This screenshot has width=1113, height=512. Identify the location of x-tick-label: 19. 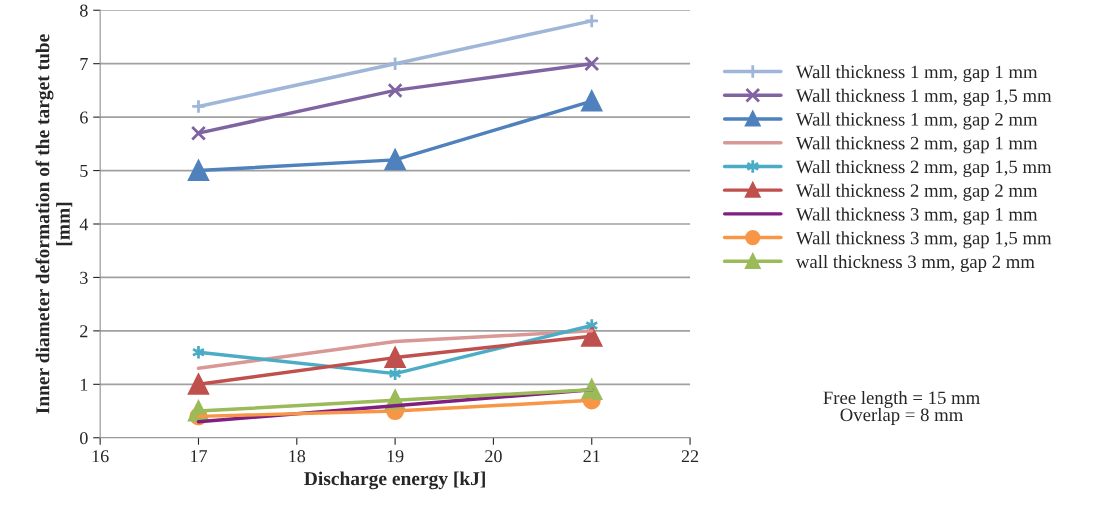
(395, 456).